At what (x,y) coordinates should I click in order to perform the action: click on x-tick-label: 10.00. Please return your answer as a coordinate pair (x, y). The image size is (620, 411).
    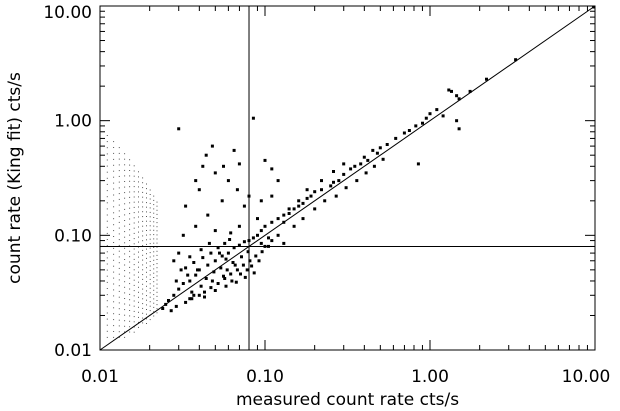
    Looking at the image, I should click on (586, 377).